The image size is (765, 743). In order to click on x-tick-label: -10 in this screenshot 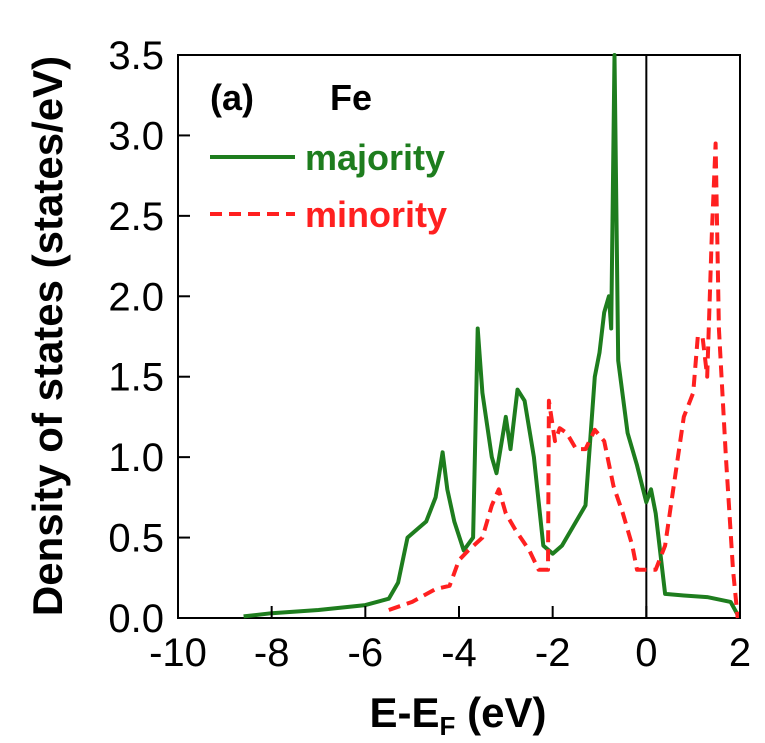, I will do `click(178, 653)`.